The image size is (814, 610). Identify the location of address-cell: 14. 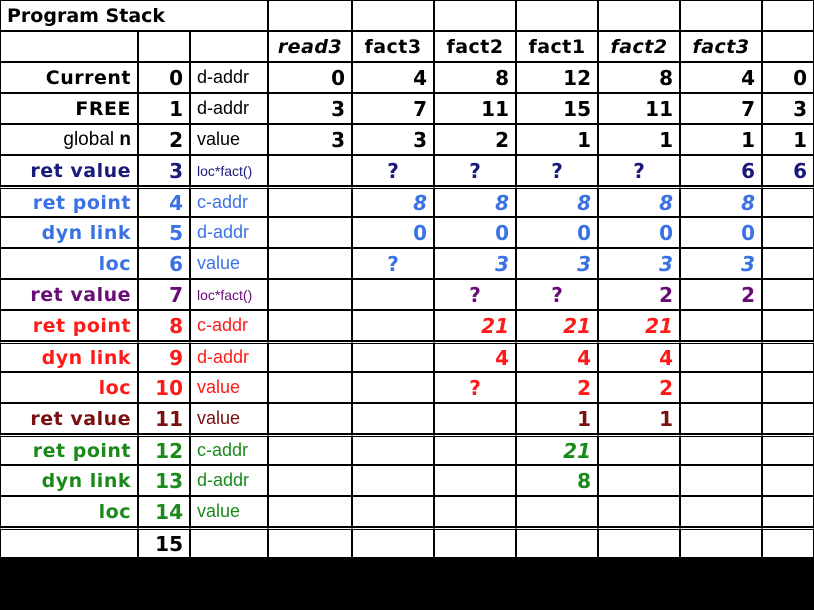
(164, 511).